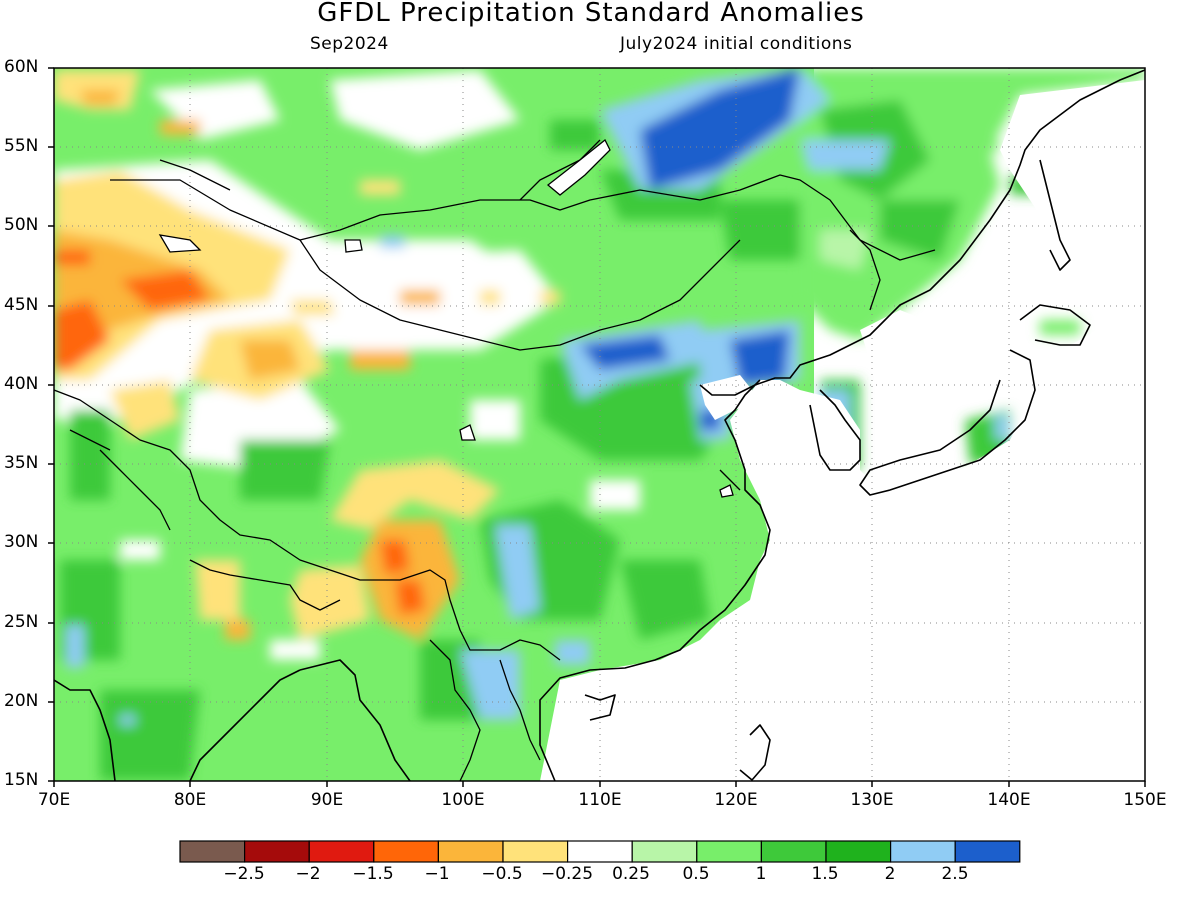 The height and width of the screenshot is (900, 1200). Describe the element at coordinates (21, 67) in the screenshot. I see `lat-label-60n: 60N` at that location.